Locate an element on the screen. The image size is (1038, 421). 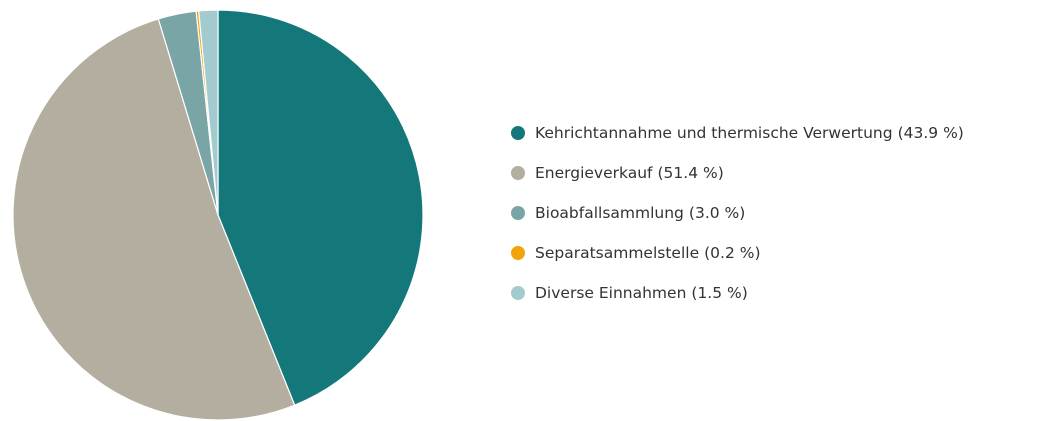
legend-label: Bioabfallsammlung (3.0 %) is located at coordinates (640, 213).